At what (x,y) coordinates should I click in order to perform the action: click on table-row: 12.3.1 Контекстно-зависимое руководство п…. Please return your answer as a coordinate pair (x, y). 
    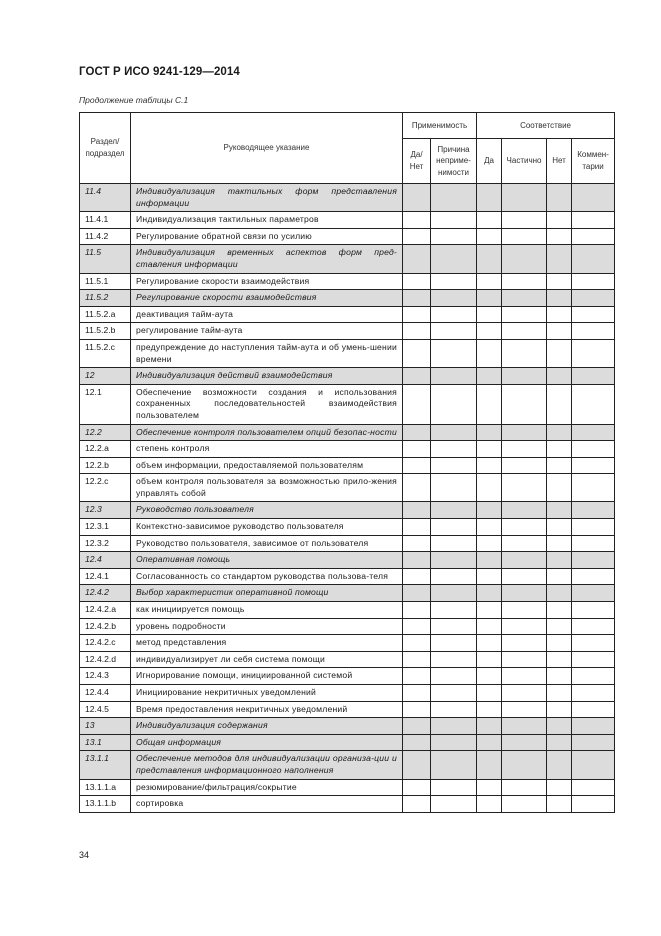
    Looking at the image, I should click on (347, 527).